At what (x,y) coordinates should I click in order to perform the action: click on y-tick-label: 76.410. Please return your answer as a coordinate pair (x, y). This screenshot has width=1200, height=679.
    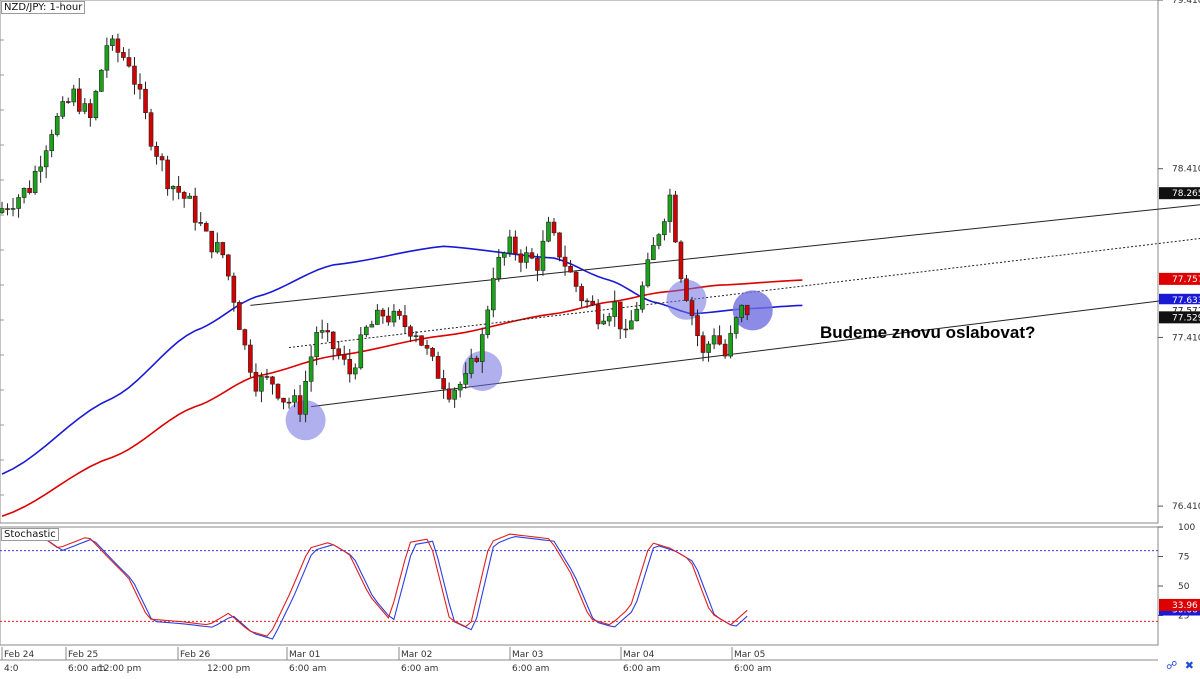
    Looking at the image, I should click on (1186, 507).